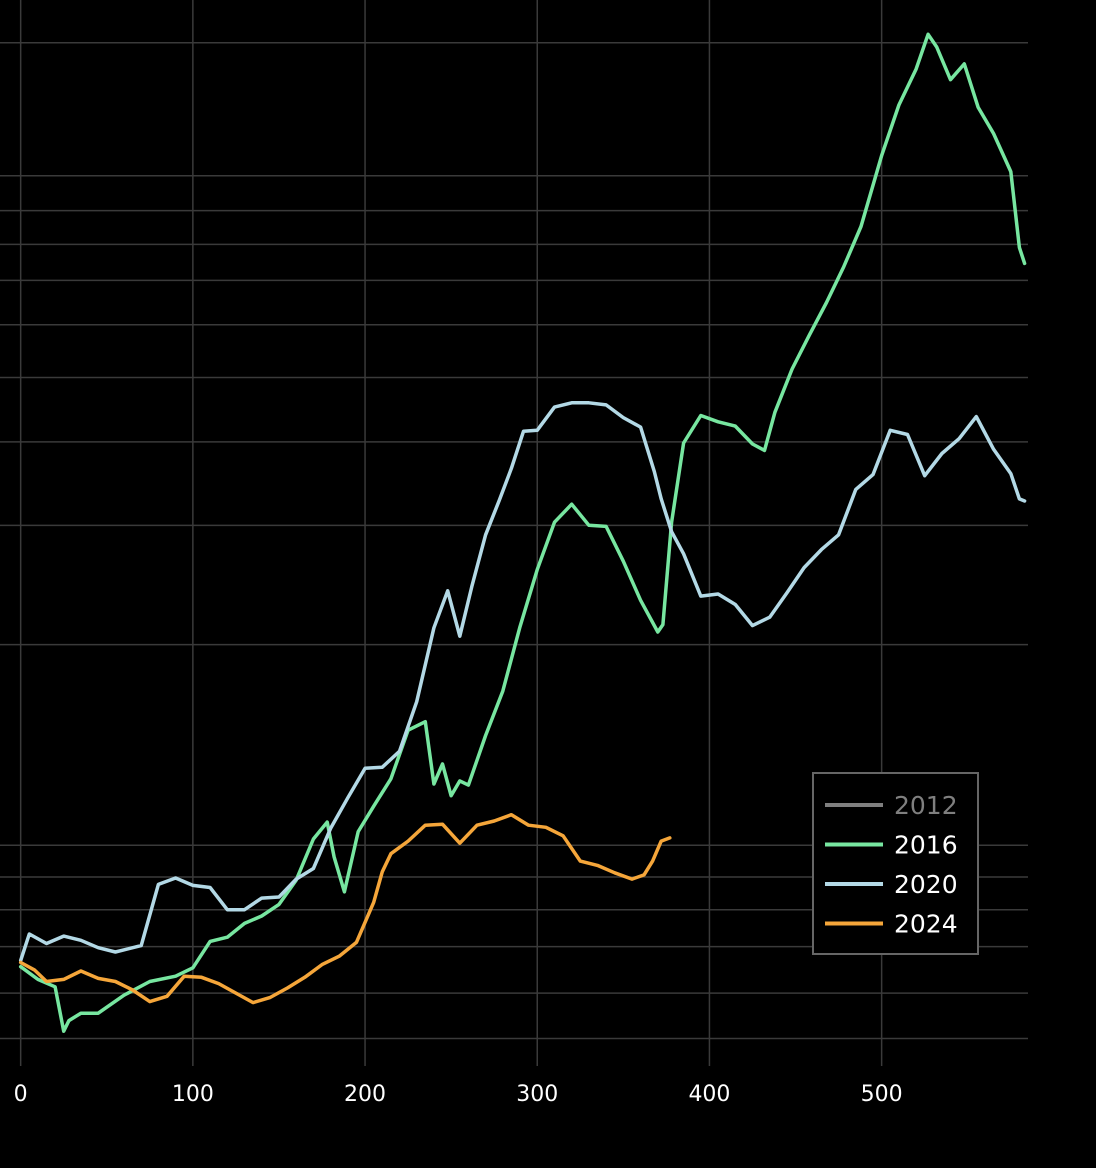 The width and height of the screenshot is (1096, 1168). What do you see at coordinates (365, 1094) in the screenshot?
I see `x-tick-label: 200` at bounding box center [365, 1094].